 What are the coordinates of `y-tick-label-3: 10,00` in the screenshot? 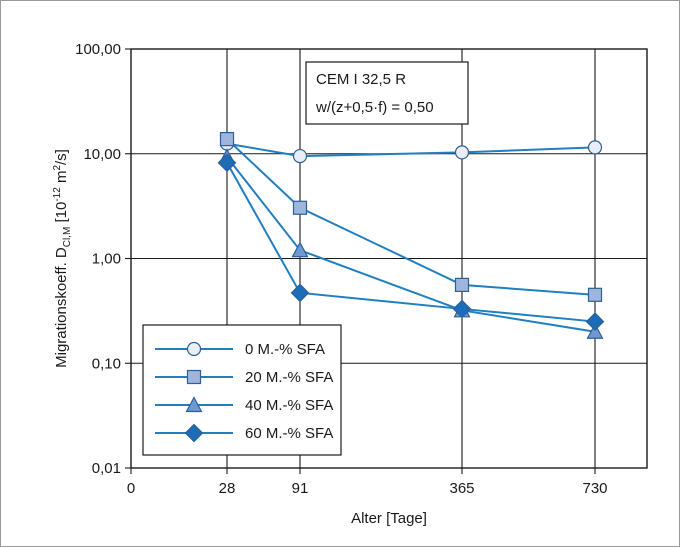 It's located at (102, 154).